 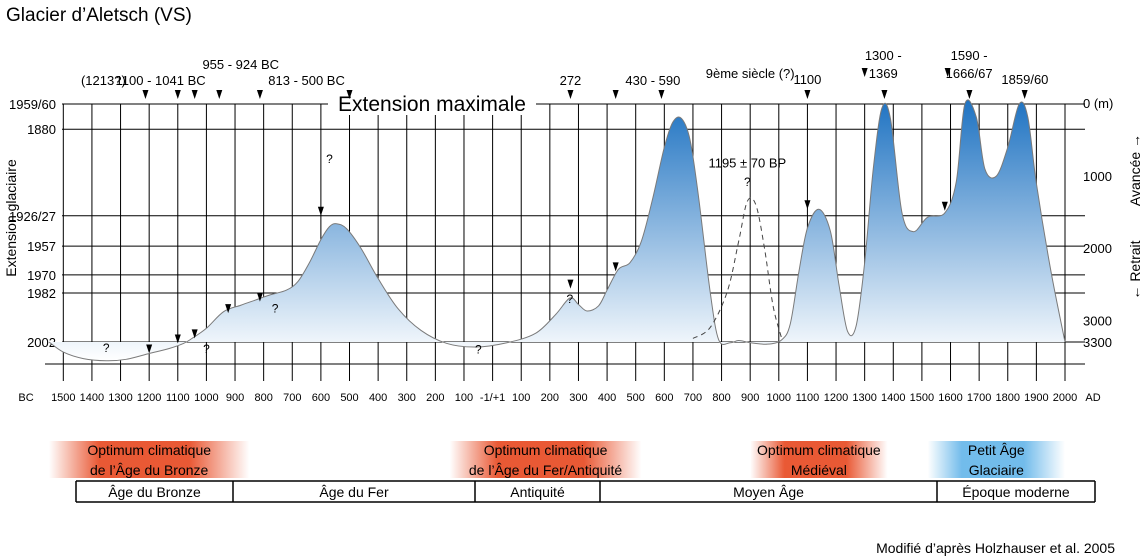 I want to click on right-axis-tick-label: 3300, so click(x=1097, y=342).